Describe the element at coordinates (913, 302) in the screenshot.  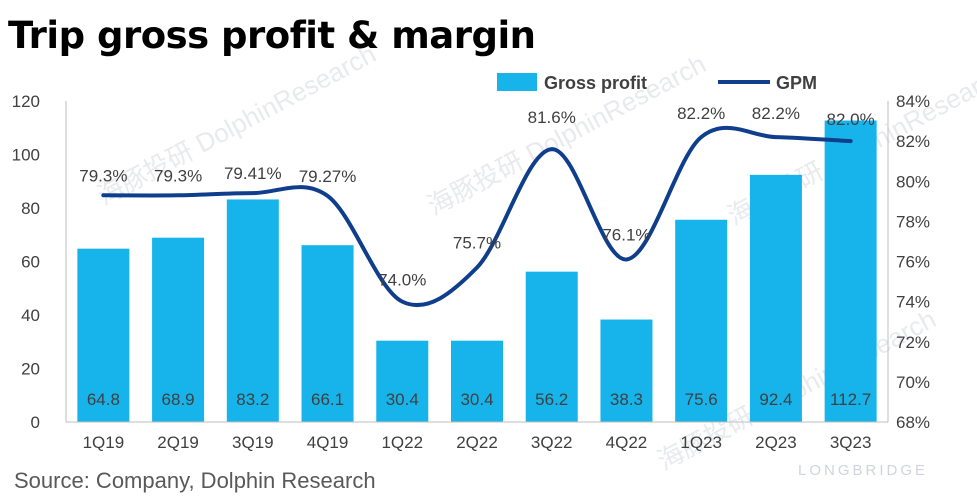
I see `y-right-tick-label: 74%` at that location.